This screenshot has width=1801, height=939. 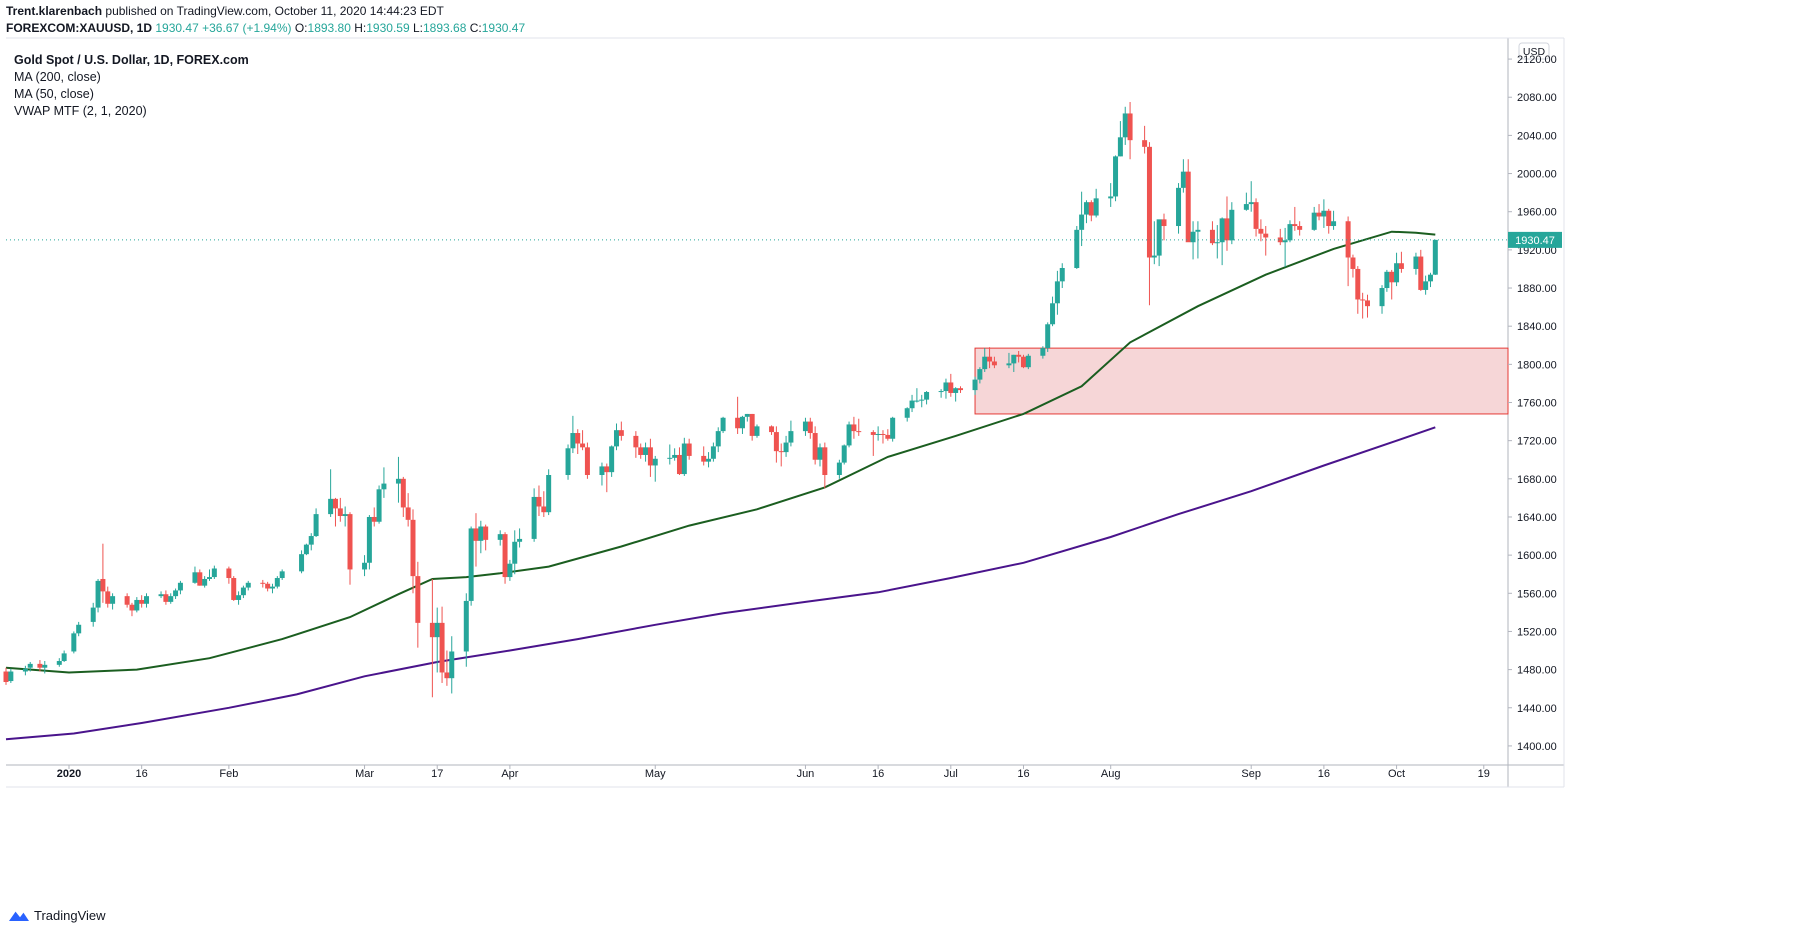 I want to click on legend-ma200: MA (200, close), so click(x=57, y=77).